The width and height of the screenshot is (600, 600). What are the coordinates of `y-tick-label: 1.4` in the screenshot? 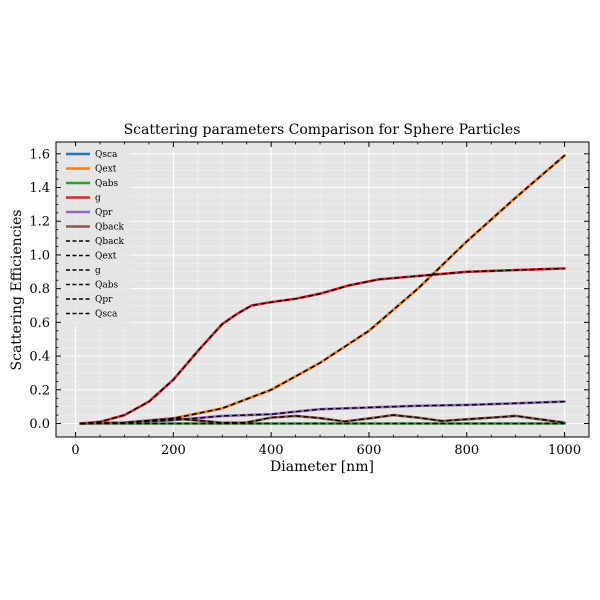 It's located at (39, 188).